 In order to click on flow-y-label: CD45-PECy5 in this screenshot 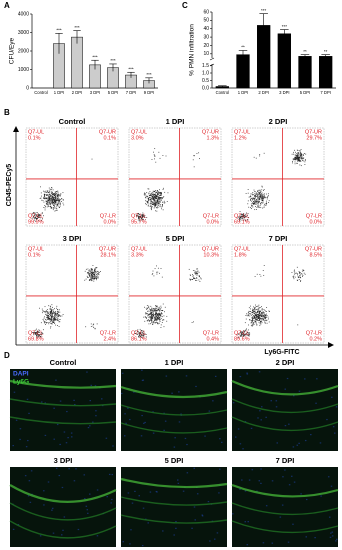, I will do `click(9, 185)`.